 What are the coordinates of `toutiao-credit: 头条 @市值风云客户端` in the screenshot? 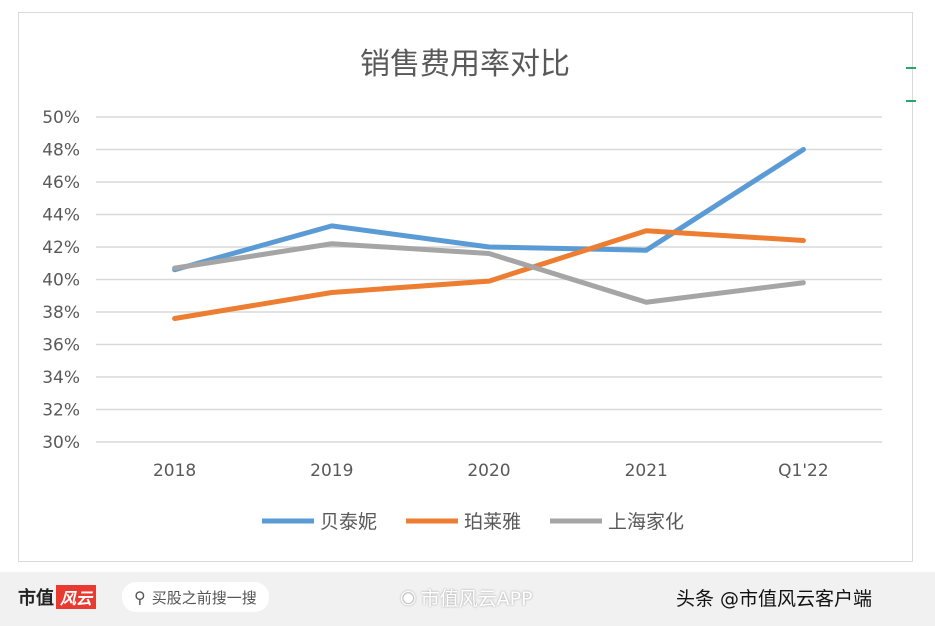 It's located at (774, 598).